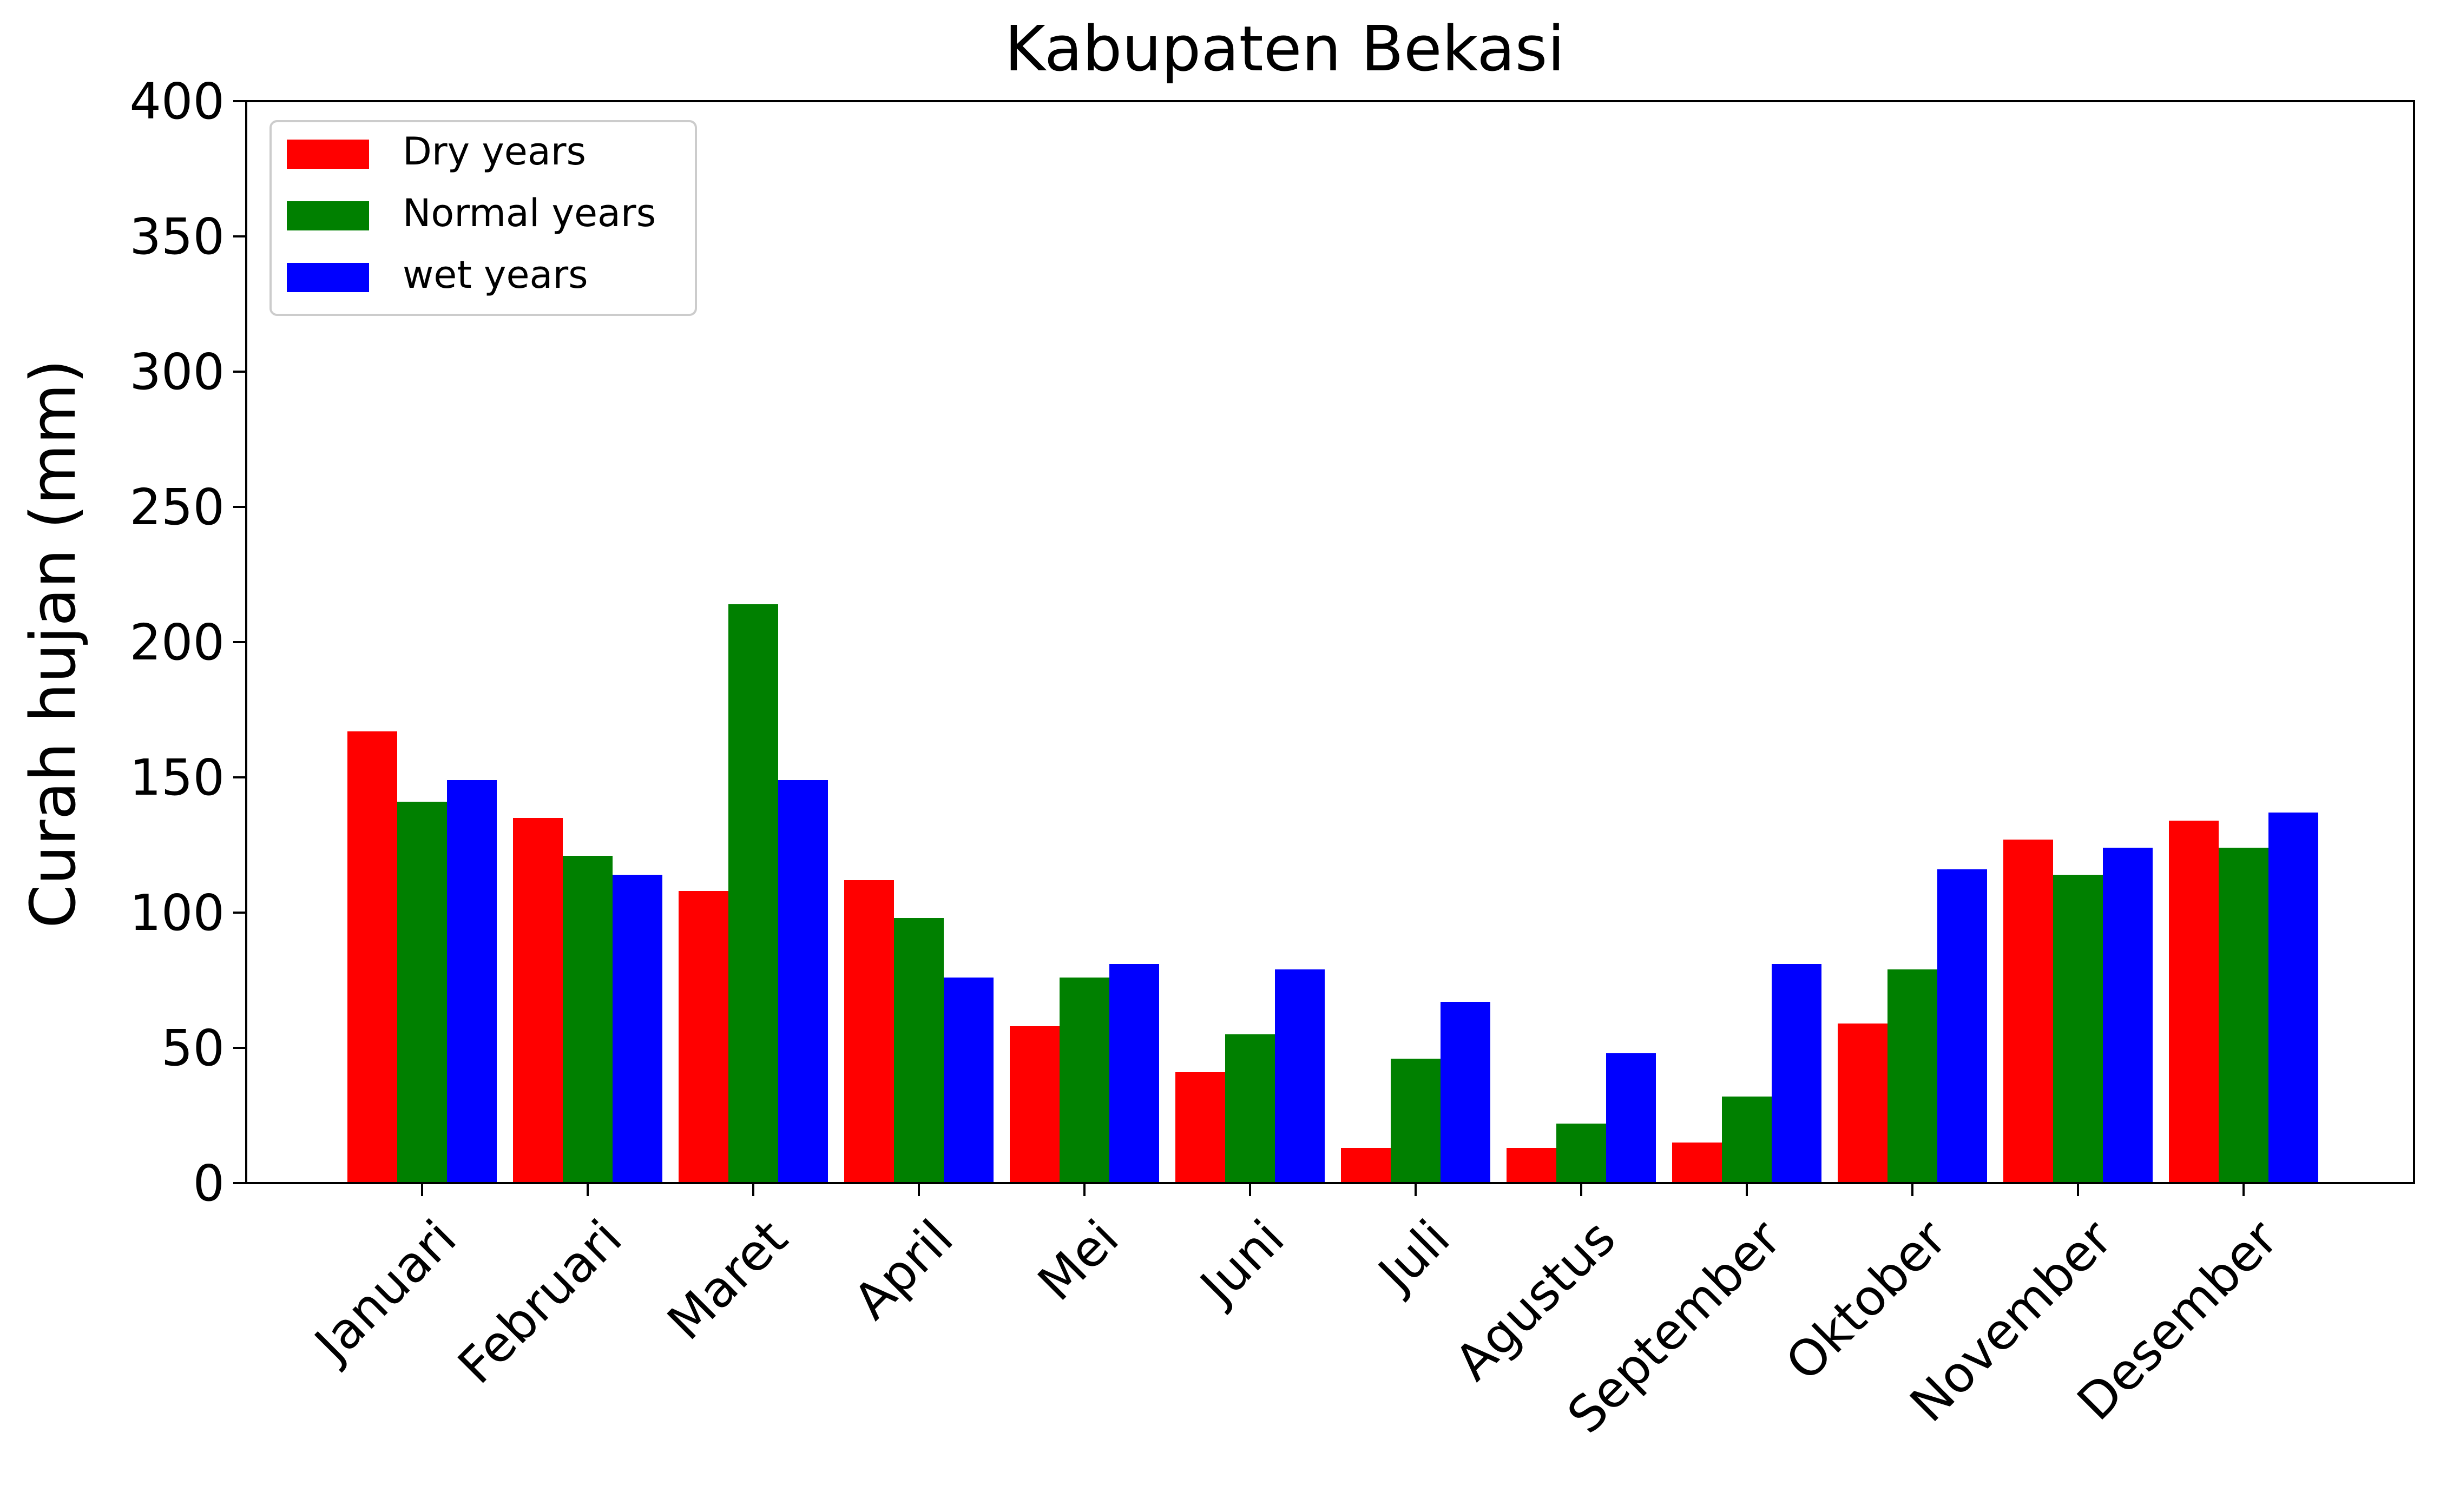 Image resolution: width=2440 pixels, height=1512 pixels. What do you see at coordinates (969, 1080) in the screenshot?
I see `bar-wet-years-april` at bounding box center [969, 1080].